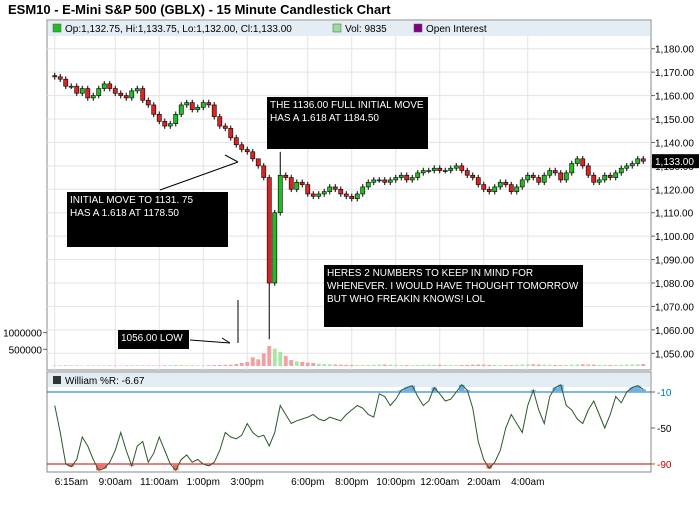  What do you see at coordinates (664, 429) in the screenshot?
I see `indicator-tick-label: -50` at bounding box center [664, 429].